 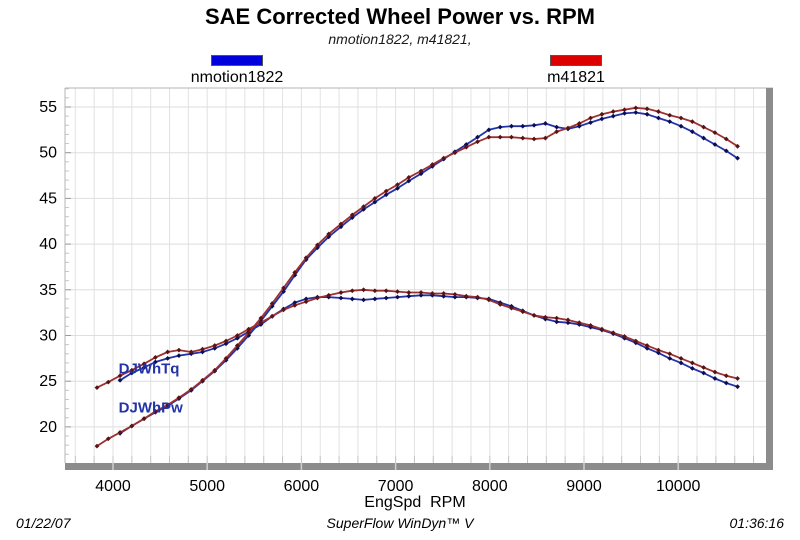 What do you see at coordinates (48, 336) in the screenshot?
I see `y-tick-label: 30` at bounding box center [48, 336].